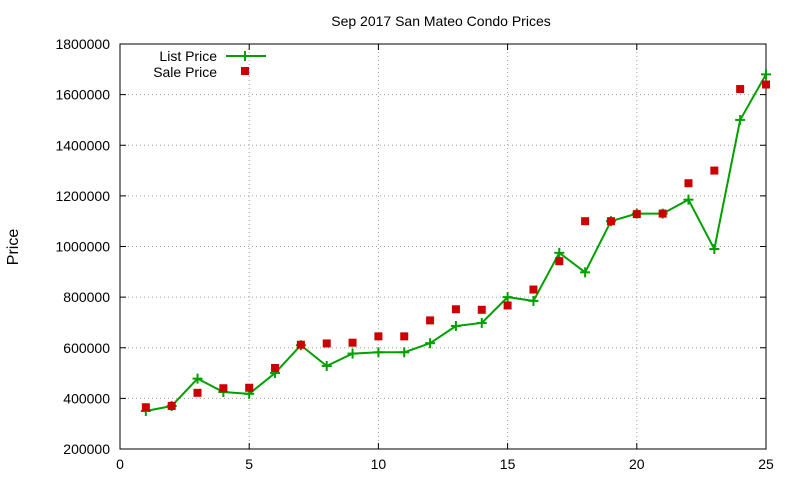 This screenshot has width=800, height=485. I want to click on y-tick-label: 1000000, so click(82, 247).